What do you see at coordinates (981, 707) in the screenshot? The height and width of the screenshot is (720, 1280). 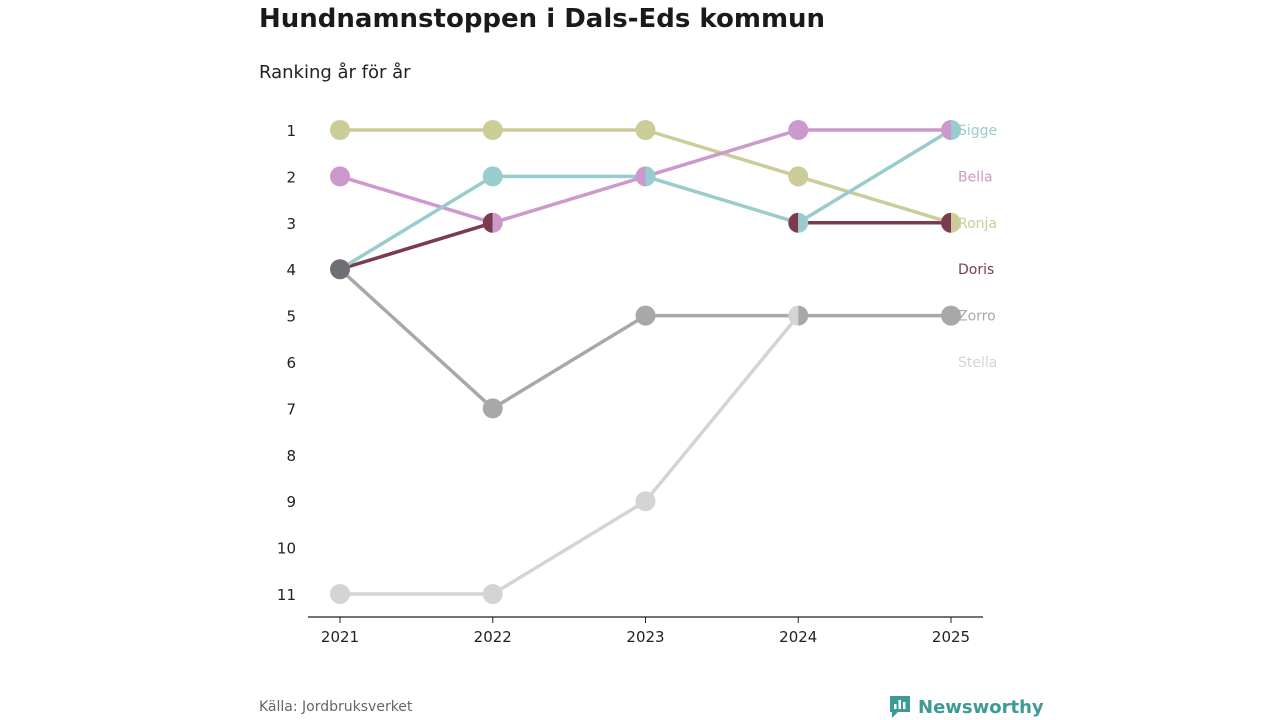 I see `brand-name: Newsworthy` at bounding box center [981, 707].